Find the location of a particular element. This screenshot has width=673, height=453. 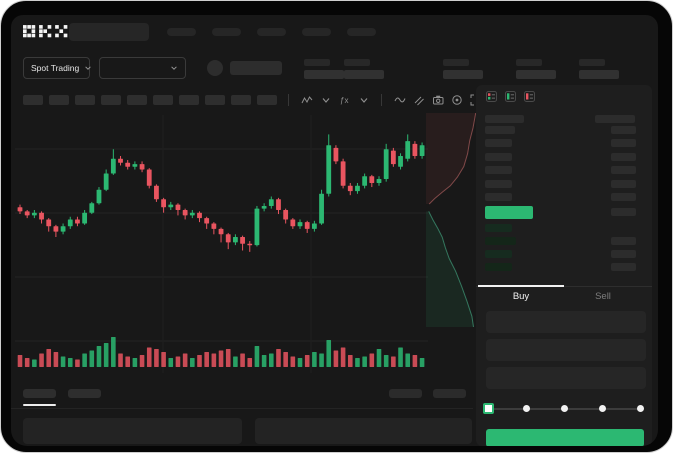

bottom-divider is located at coordinates (242, 408).